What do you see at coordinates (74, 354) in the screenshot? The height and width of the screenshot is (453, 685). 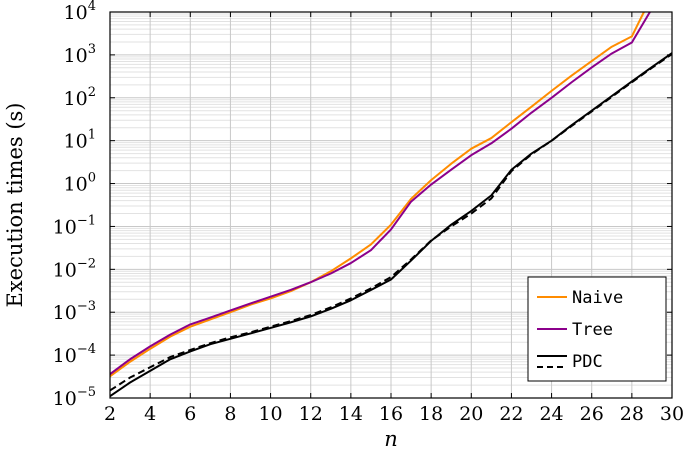 I see `y-tick-label: 10⁻⁴` at bounding box center [74, 354].